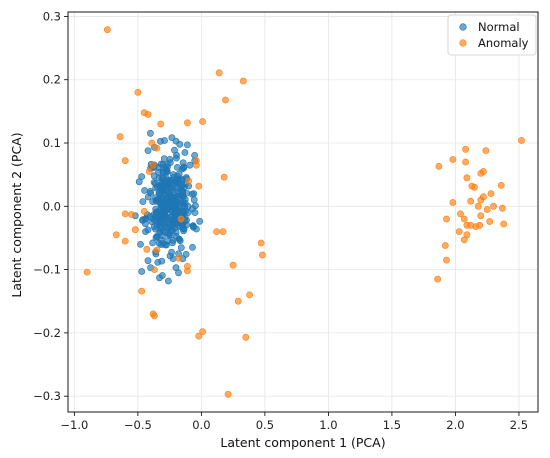 The width and height of the screenshot is (550, 458). I want to click on legend-box, so click(492, 35).